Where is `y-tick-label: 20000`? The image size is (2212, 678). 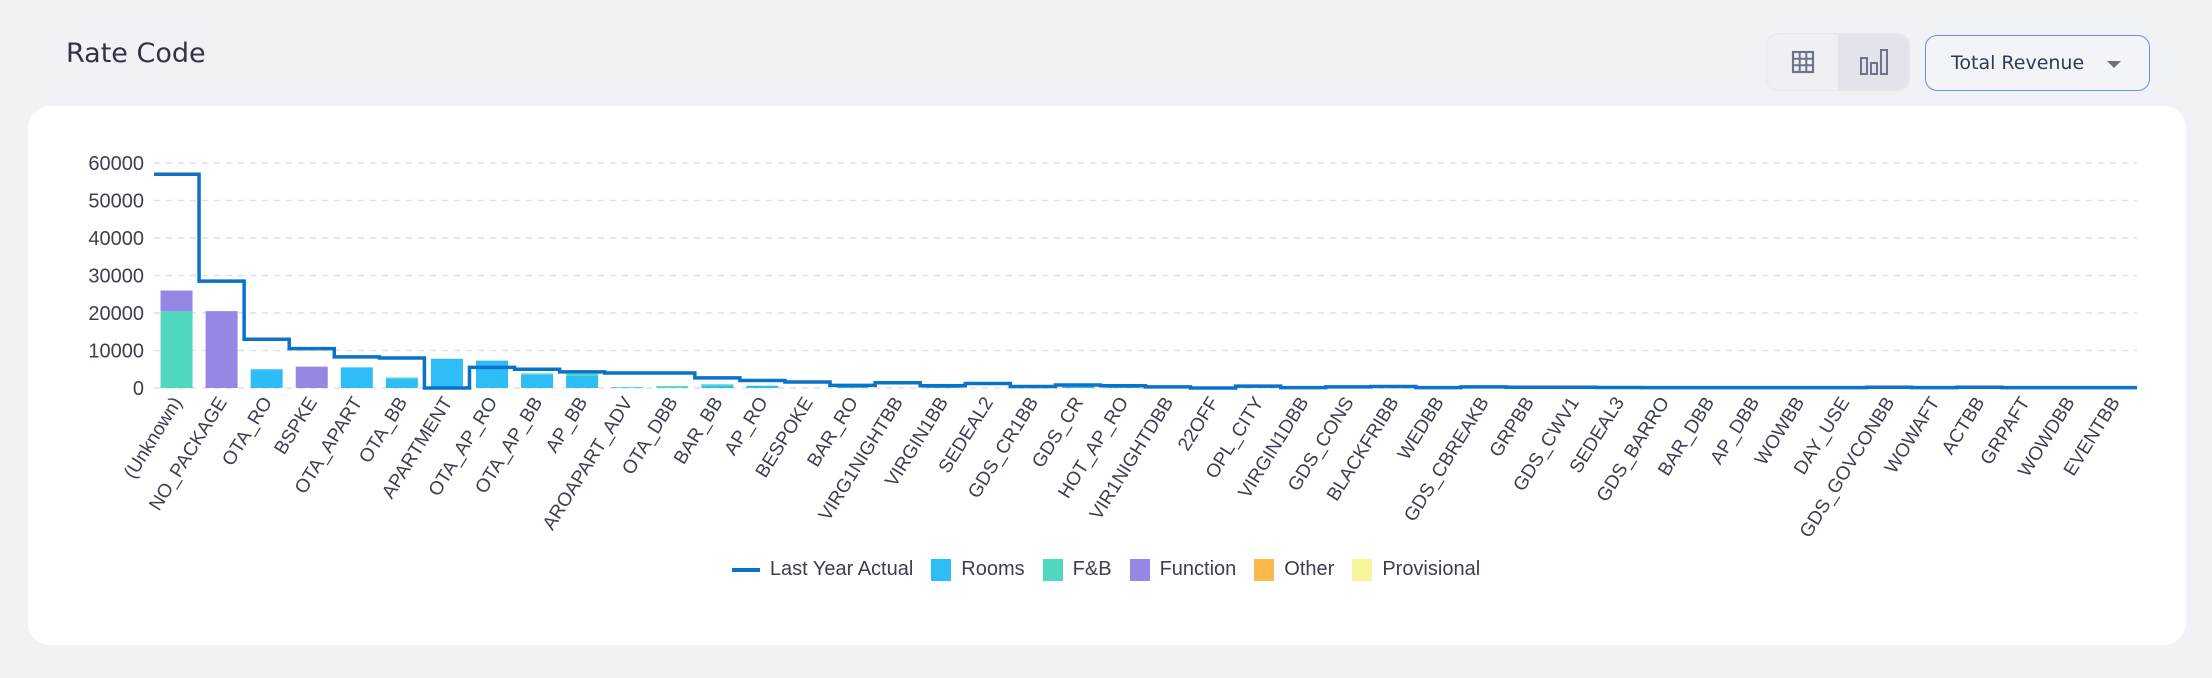 y-tick-label: 20000 is located at coordinates (116, 314).